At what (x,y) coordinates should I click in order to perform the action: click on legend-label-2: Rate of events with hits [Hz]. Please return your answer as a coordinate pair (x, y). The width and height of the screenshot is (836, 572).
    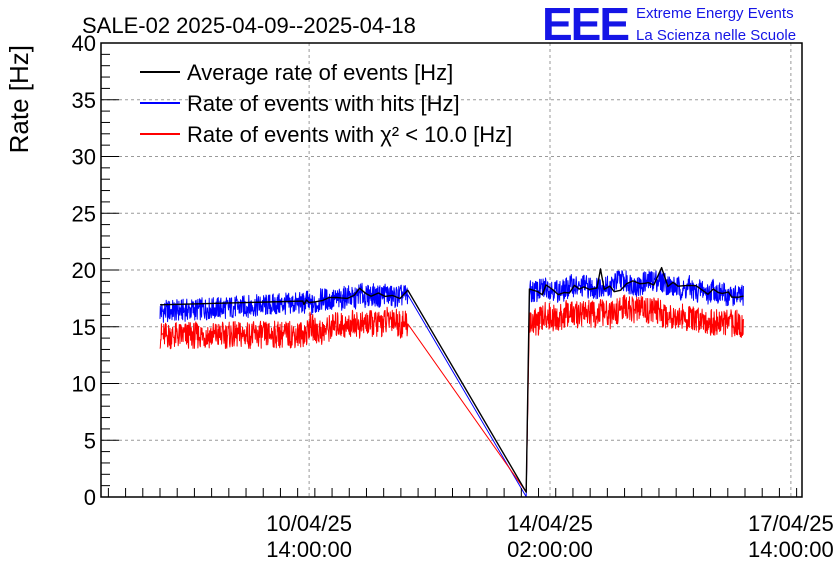
    Looking at the image, I should click on (323, 103).